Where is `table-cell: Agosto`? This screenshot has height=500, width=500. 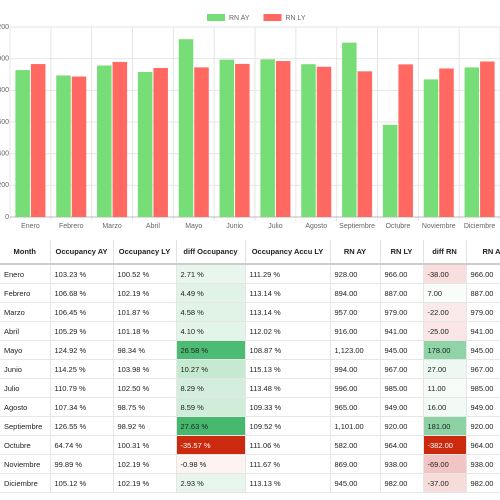 table-cell: Agosto is located at coordinates (25, 407).